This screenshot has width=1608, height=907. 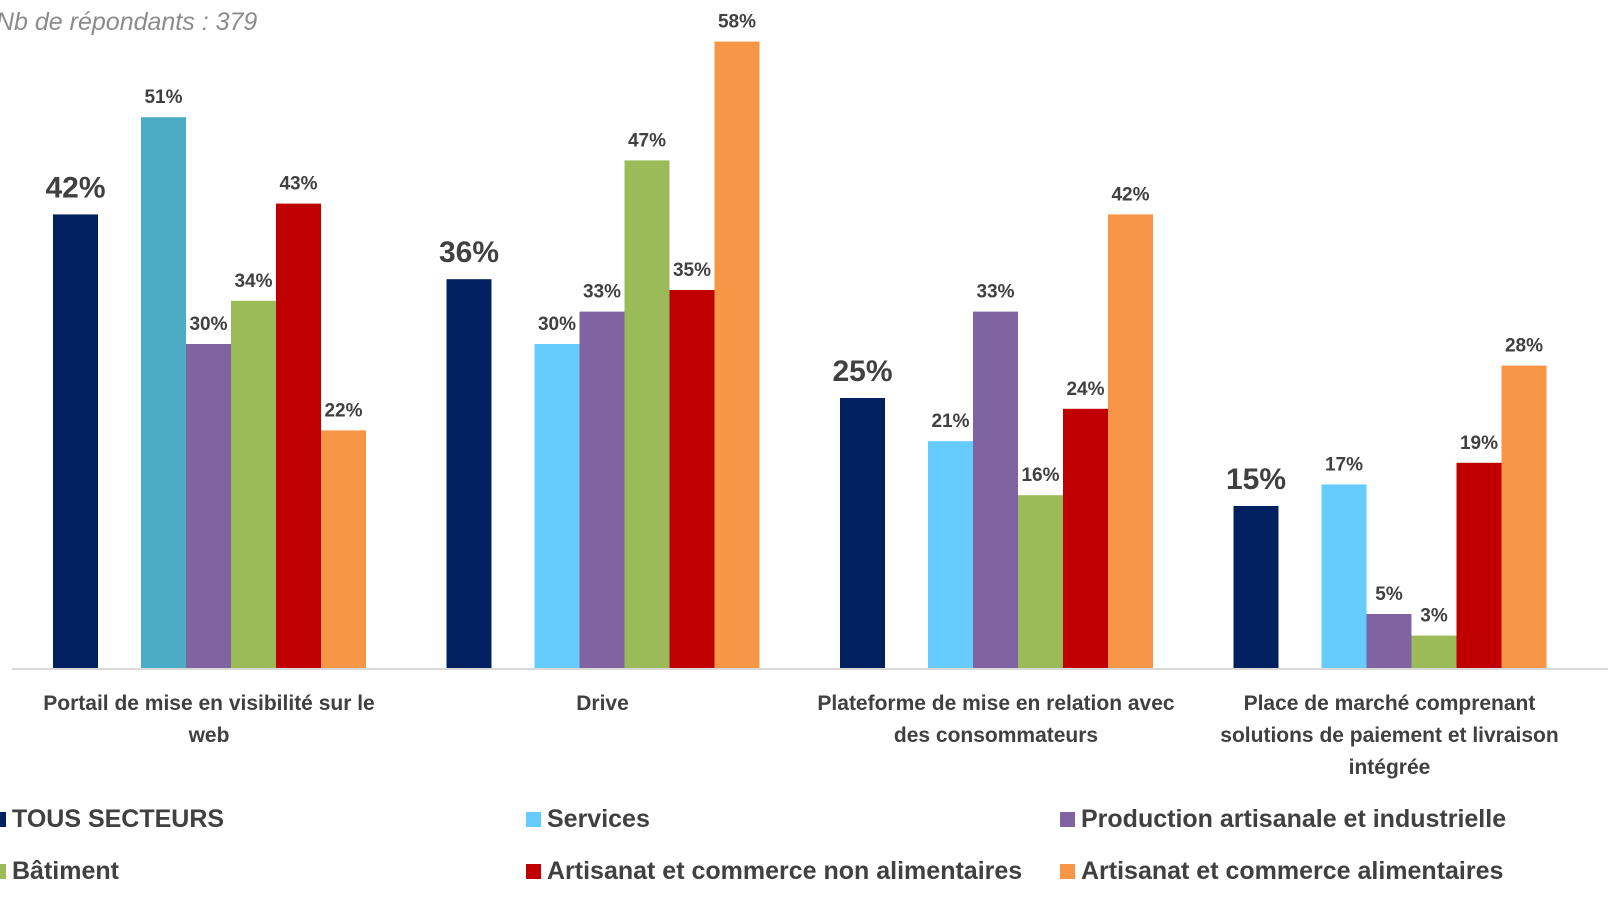 What do you see at coordinates (598, 819) in the screenshot?
I see `legend-label: Services` at bounding box center [598, 819].